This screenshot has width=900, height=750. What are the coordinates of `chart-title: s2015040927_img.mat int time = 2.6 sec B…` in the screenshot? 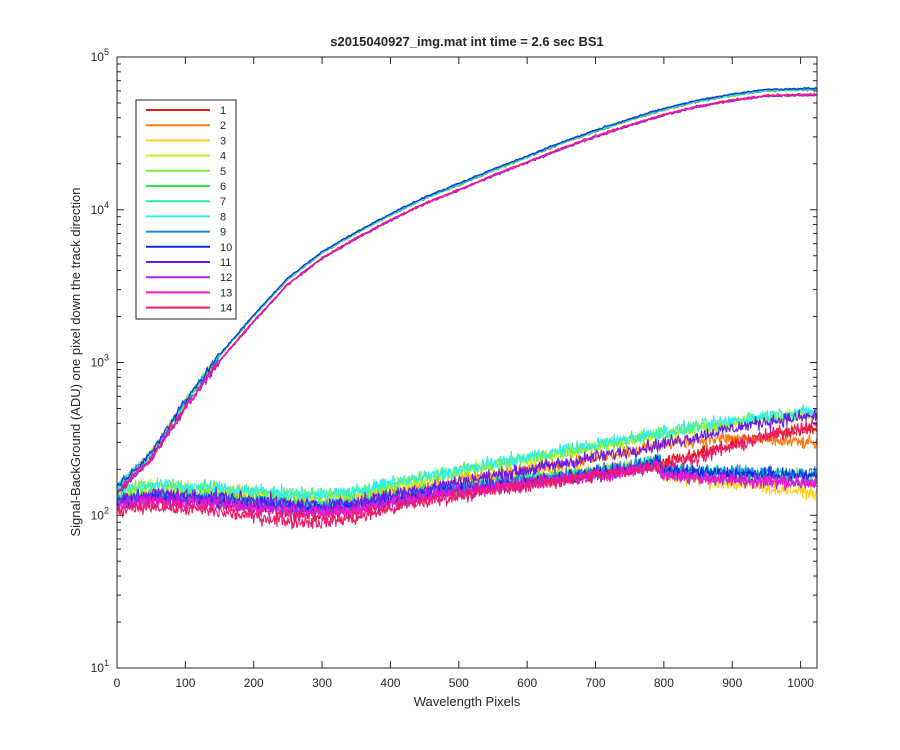 It's located at (467, 41).